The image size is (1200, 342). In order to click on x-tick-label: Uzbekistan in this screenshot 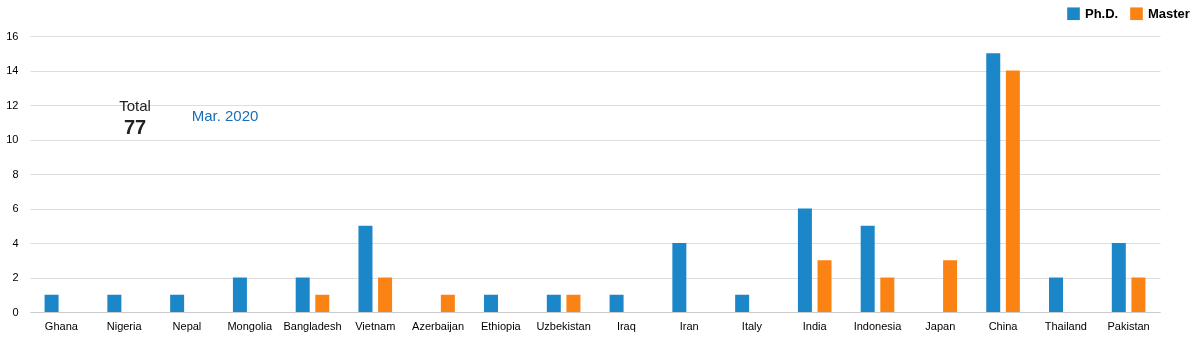, I will do `click(563, 325)`.